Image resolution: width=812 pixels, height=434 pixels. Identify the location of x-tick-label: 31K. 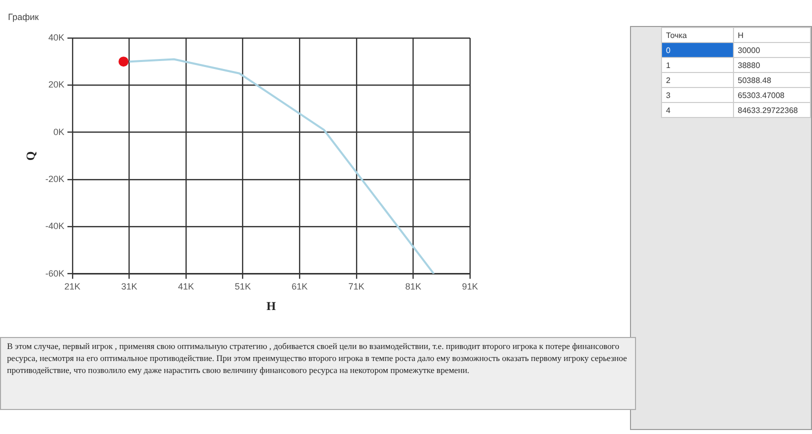
(129, 287).